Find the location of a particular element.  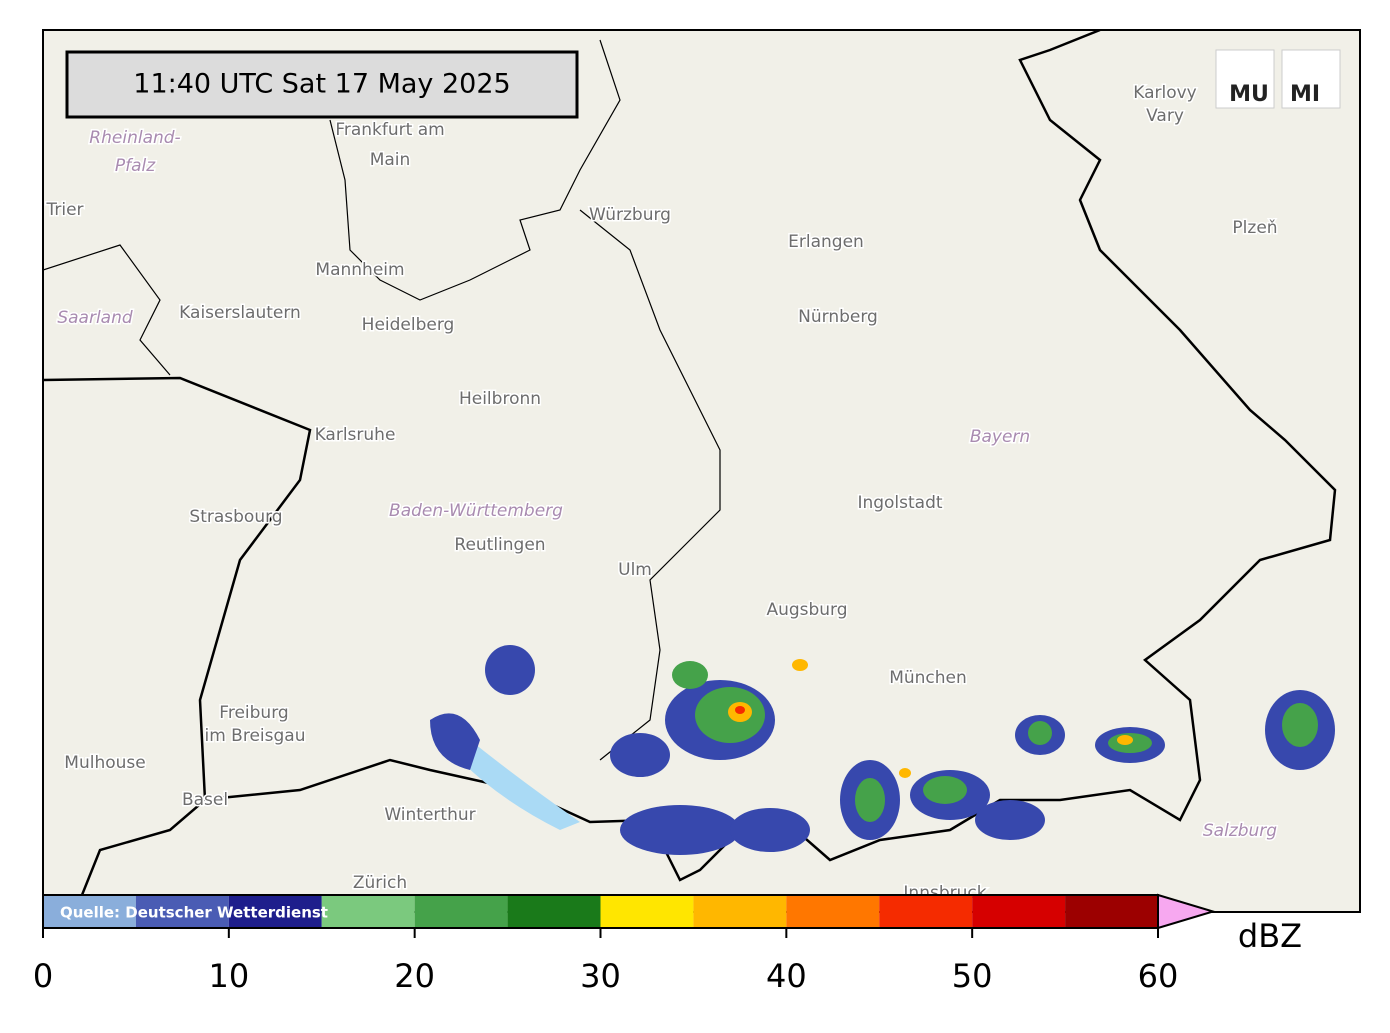

source: Quelle: Deutscher Wetterdienst is located at coordinates (194, 913).